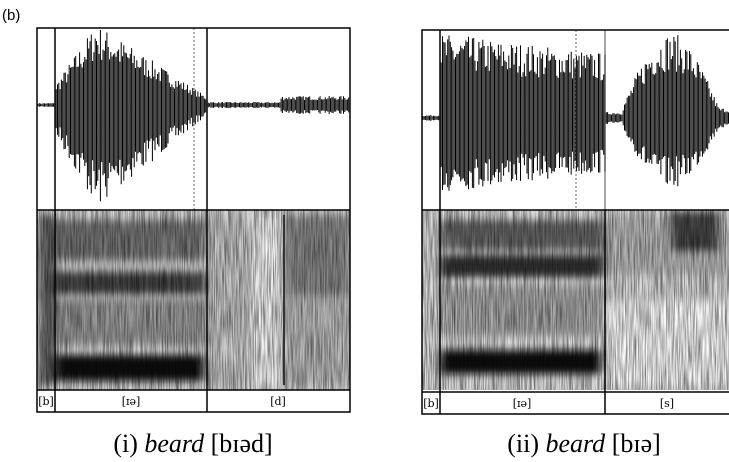  Describe the element at coordinates (11, 15) in the screenshot. I see `figure-label: (b)` at that location.